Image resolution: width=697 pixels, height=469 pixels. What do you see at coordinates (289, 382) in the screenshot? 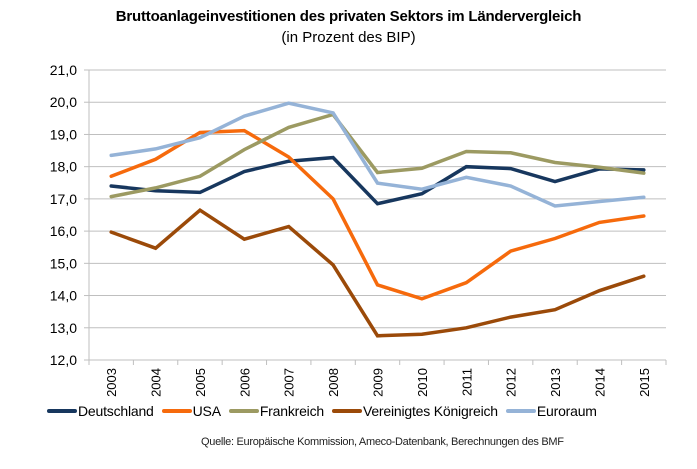
I see `x-tick-label: 2007` at bounding box center [289, 382].